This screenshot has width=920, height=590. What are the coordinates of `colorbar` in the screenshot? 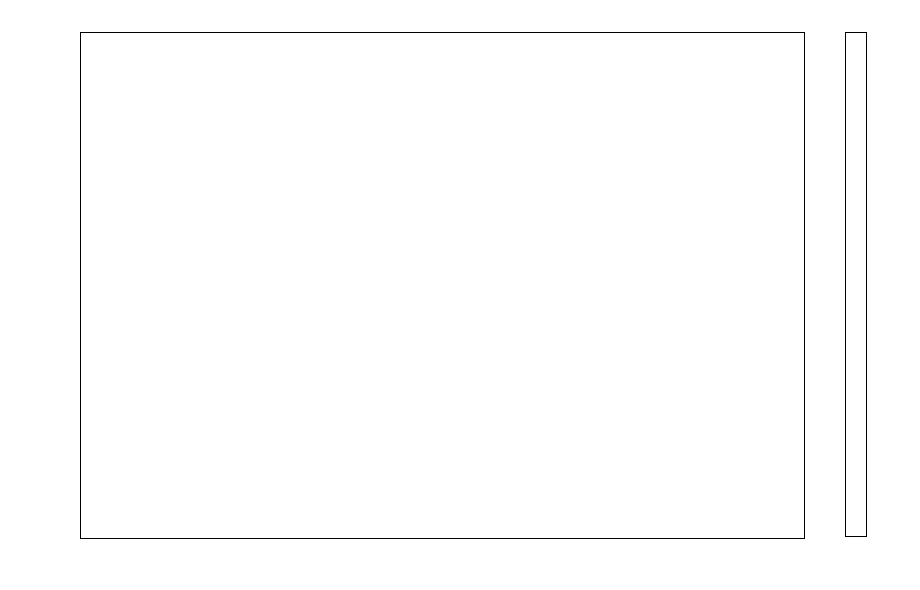 It's located at (856, 284).